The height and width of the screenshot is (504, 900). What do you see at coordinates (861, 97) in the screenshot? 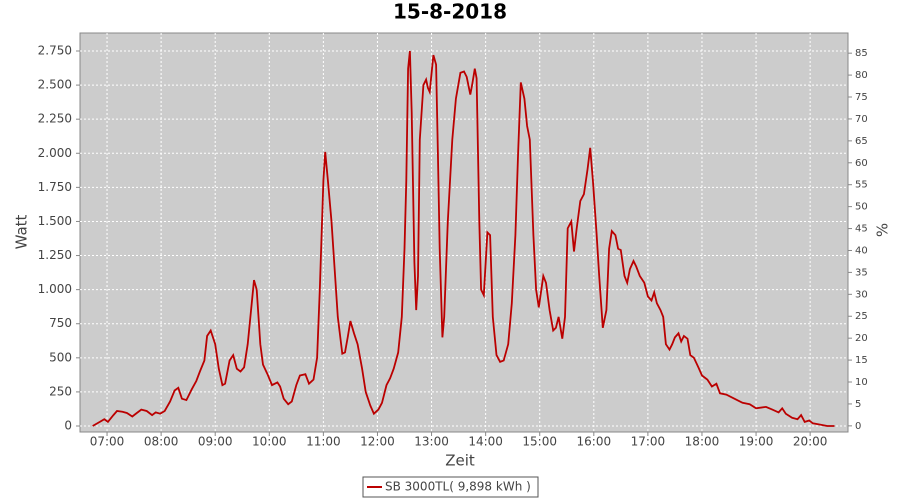
I see `y2-tick-label: 75` at bounding box center [861, 97].